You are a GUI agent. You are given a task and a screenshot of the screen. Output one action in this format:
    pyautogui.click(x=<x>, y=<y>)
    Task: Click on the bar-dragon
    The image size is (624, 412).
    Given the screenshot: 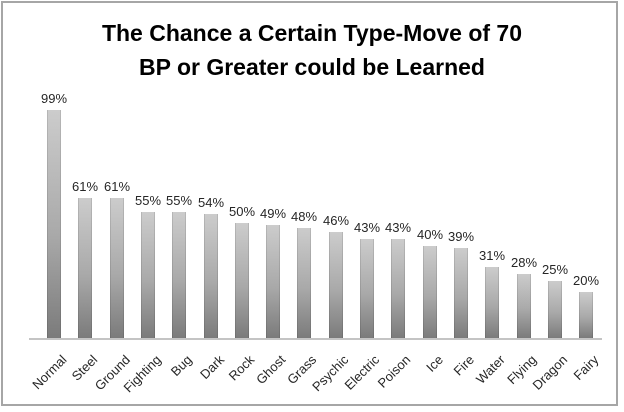 What is the action you would take?
    pyautogui.click(x=555, y=309)
    